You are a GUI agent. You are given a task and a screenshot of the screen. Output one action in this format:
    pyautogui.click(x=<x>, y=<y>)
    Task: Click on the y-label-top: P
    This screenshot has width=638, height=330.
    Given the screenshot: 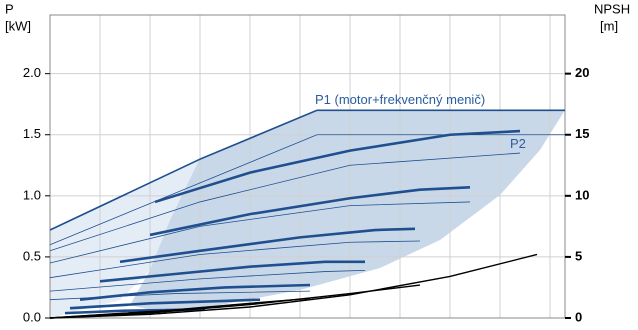 What is the action you would take?
    pyautogui.click(x=9, y=8)
    